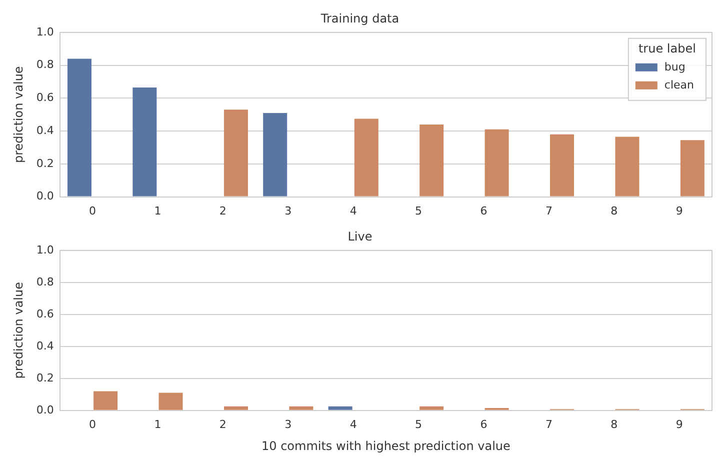 Image resolution: width=728 pixels, height=468 pixels. What do you see at coordinates (360, 18) in the screenshot?
I see `chart-title: Training data` at bounding box center [360, 18].